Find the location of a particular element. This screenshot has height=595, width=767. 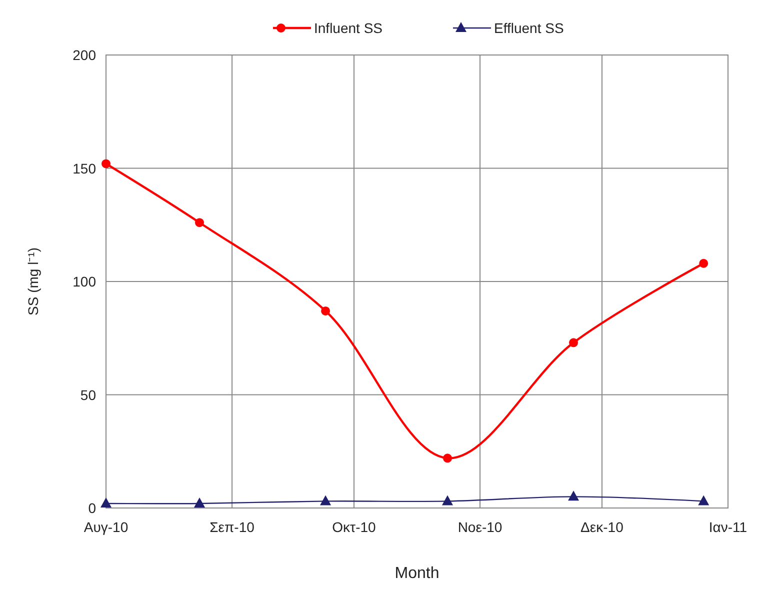

y-tick-label: 0 is located at coordinates (92, 508).